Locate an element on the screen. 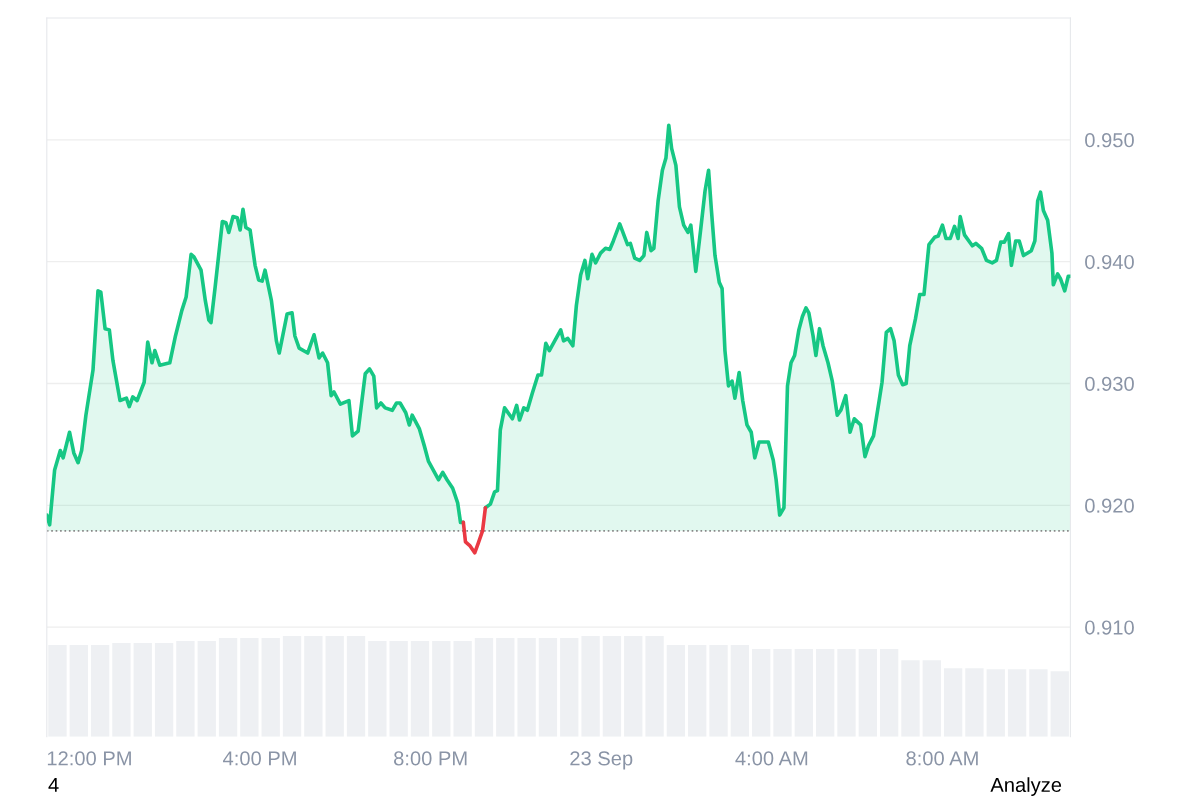 The height and width of the screenshot is (800, 1200). x-tick-label: 23 Sep is located at coordinates (601, 760).